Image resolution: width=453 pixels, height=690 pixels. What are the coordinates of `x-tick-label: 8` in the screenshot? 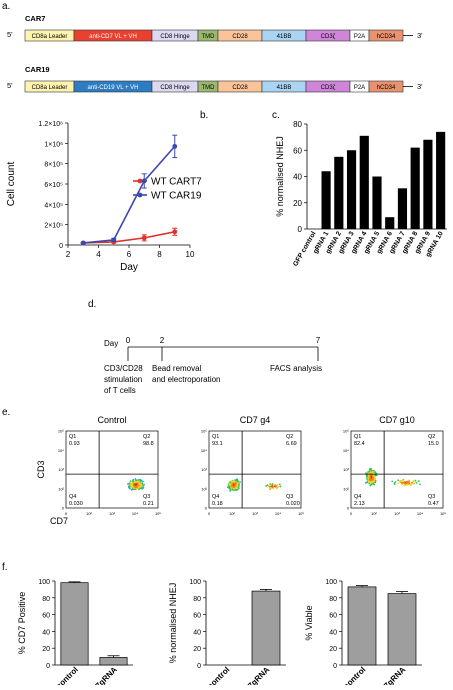 It's located at (159, 254).